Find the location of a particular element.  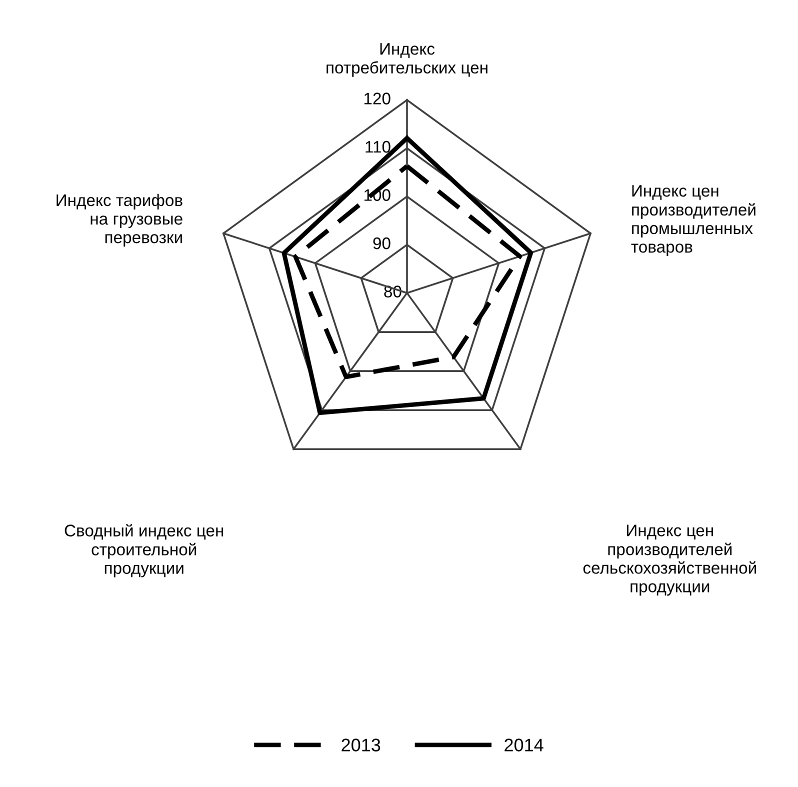

y-tick-label: 90 is located at coordinates (381, 243).